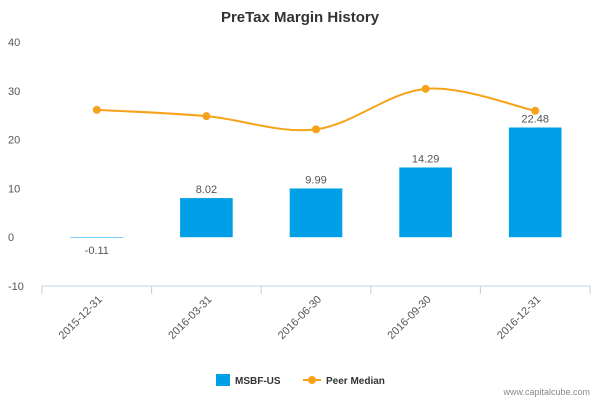 The width and height of the screenshot is (600, 400). What do you see at coordinates (11, 238) in the screenshot?
I see `y-tick-label: 0` at bounding box center [11, 238].